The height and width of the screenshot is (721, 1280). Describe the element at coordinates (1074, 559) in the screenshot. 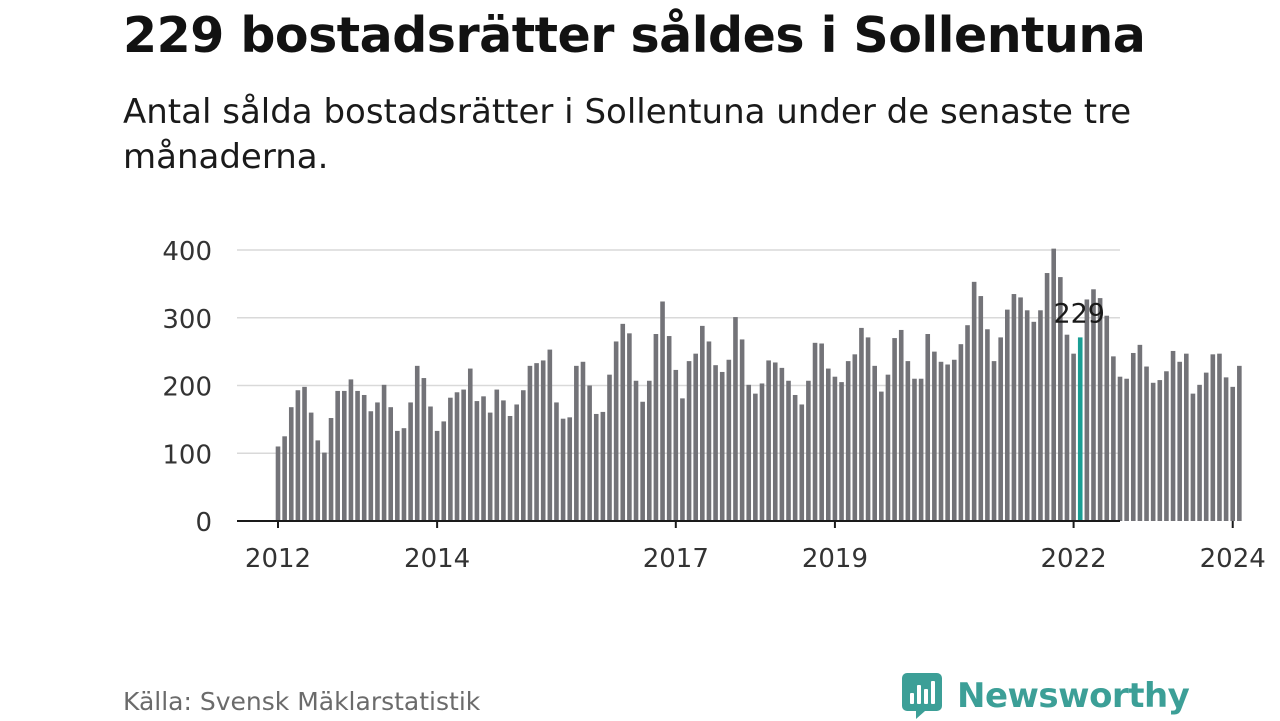

I see `x-tick-label: 2022` at that location.